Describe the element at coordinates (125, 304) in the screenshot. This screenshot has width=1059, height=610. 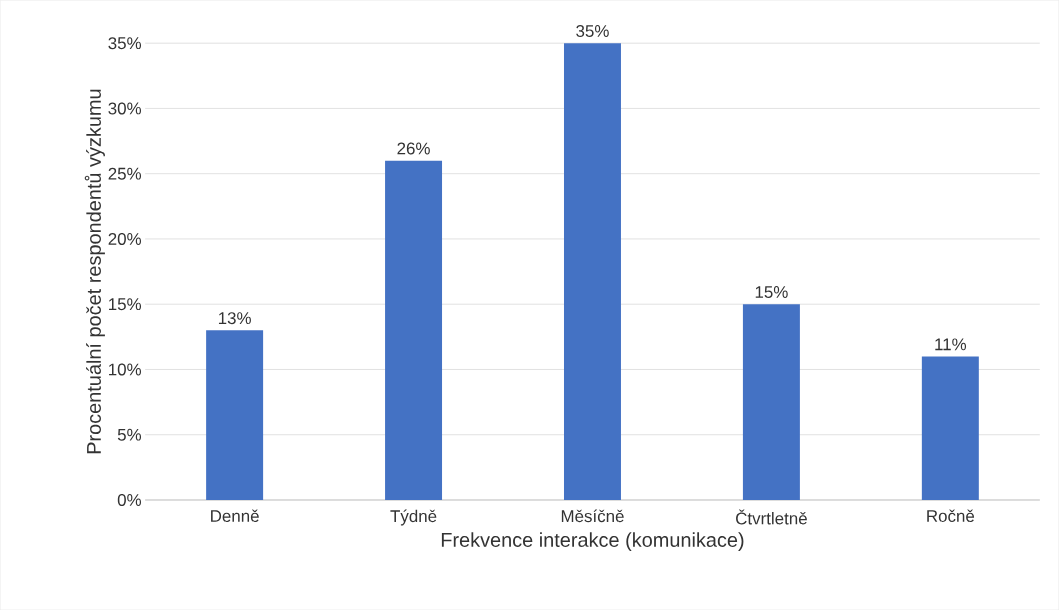
I see `y-tick-label: 15%` at that location.